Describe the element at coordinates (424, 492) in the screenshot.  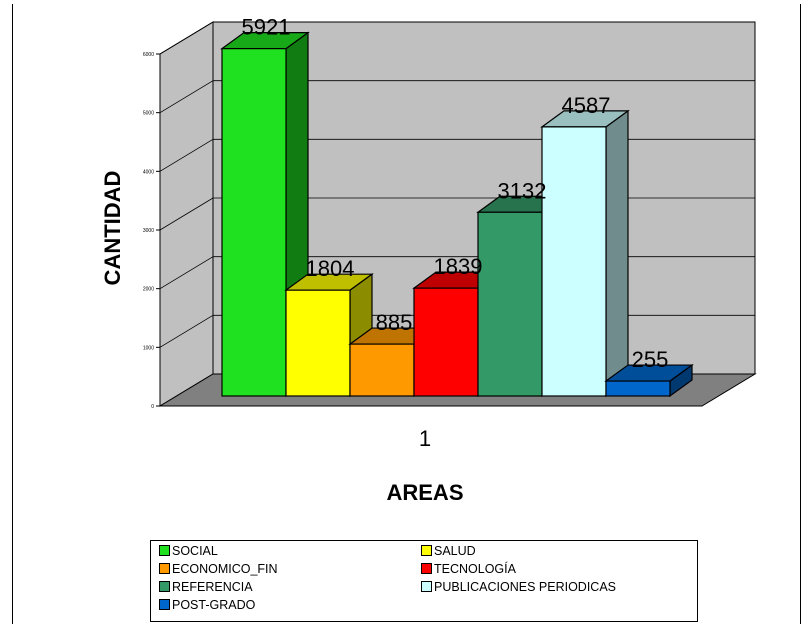
I see `x-axis-title: AREAS` at that location.